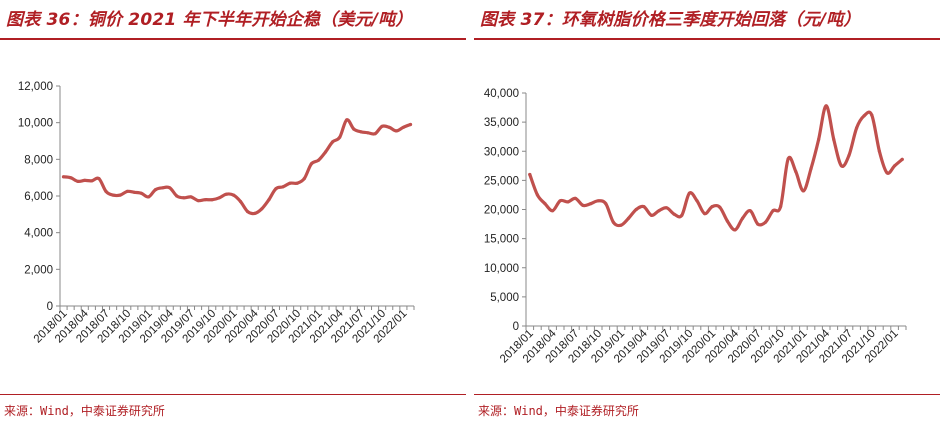 Image resolution: width=940 pixels, height=426 pixels. I want to click on footer-divider, so click(233, 394).